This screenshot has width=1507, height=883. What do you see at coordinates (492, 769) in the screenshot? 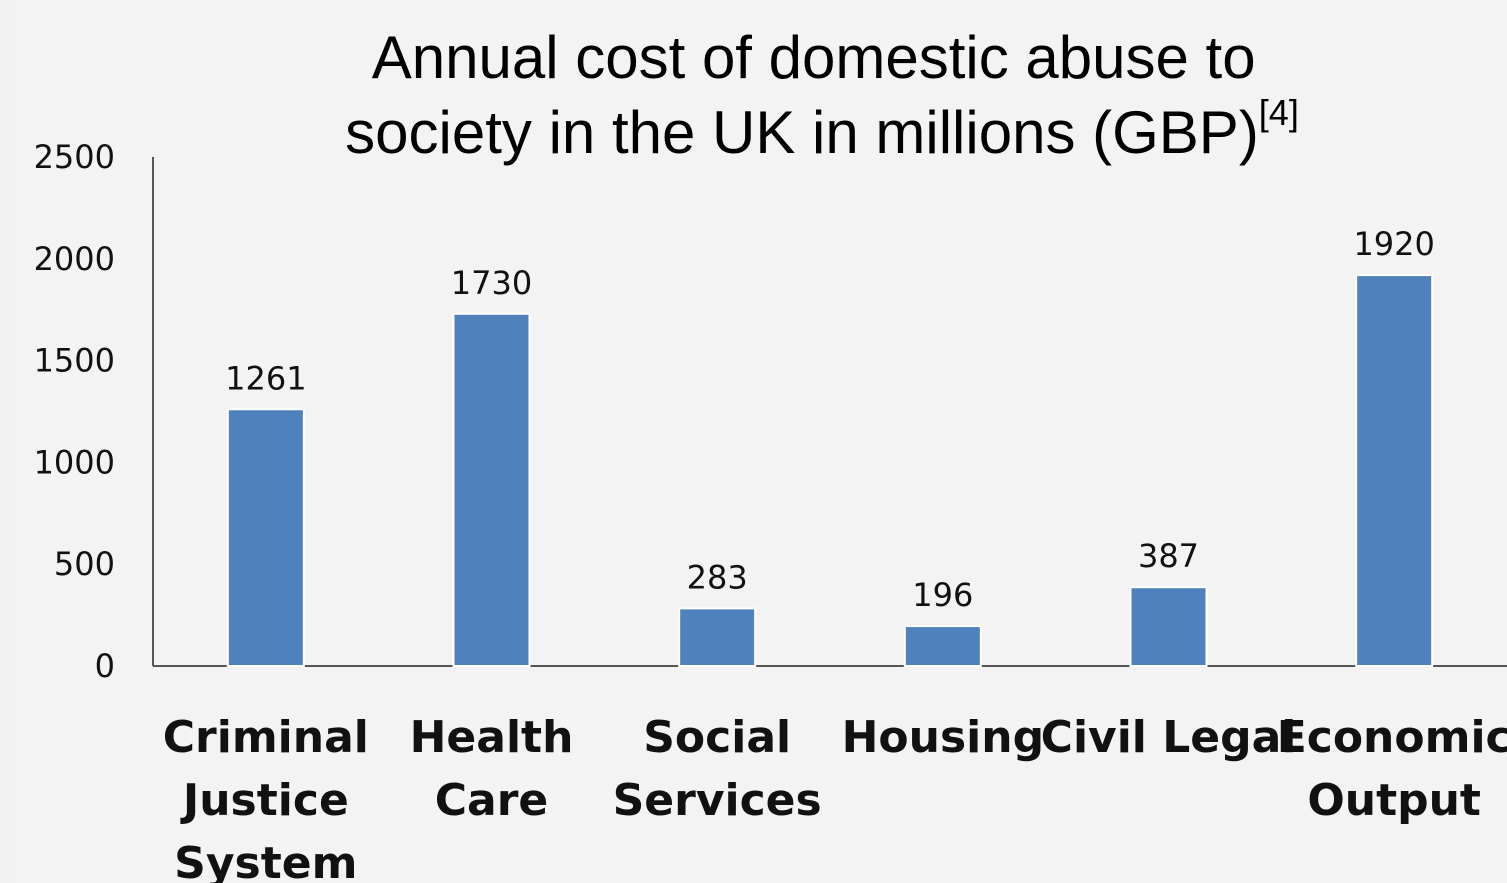
I see `x-tick-label: Health Care` at bounding box center [492, 769].